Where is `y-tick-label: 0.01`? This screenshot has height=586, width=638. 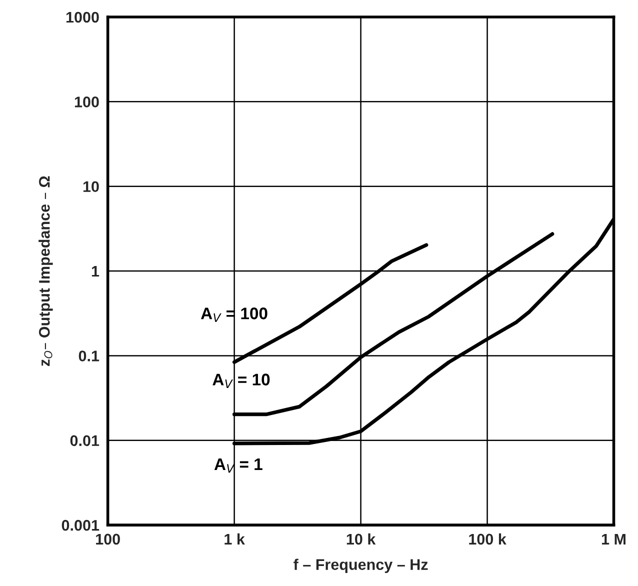
y-tick-label: 0.01 is located at coordinates (85, 440).